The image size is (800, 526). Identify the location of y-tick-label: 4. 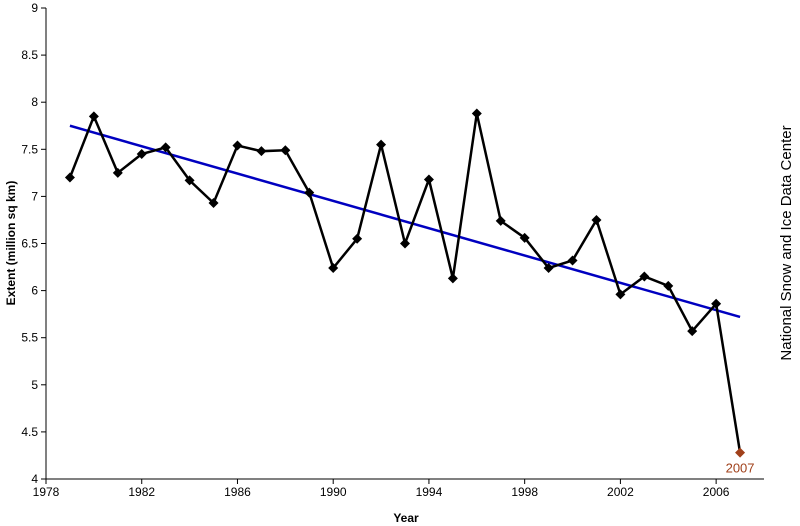
(34, 479).